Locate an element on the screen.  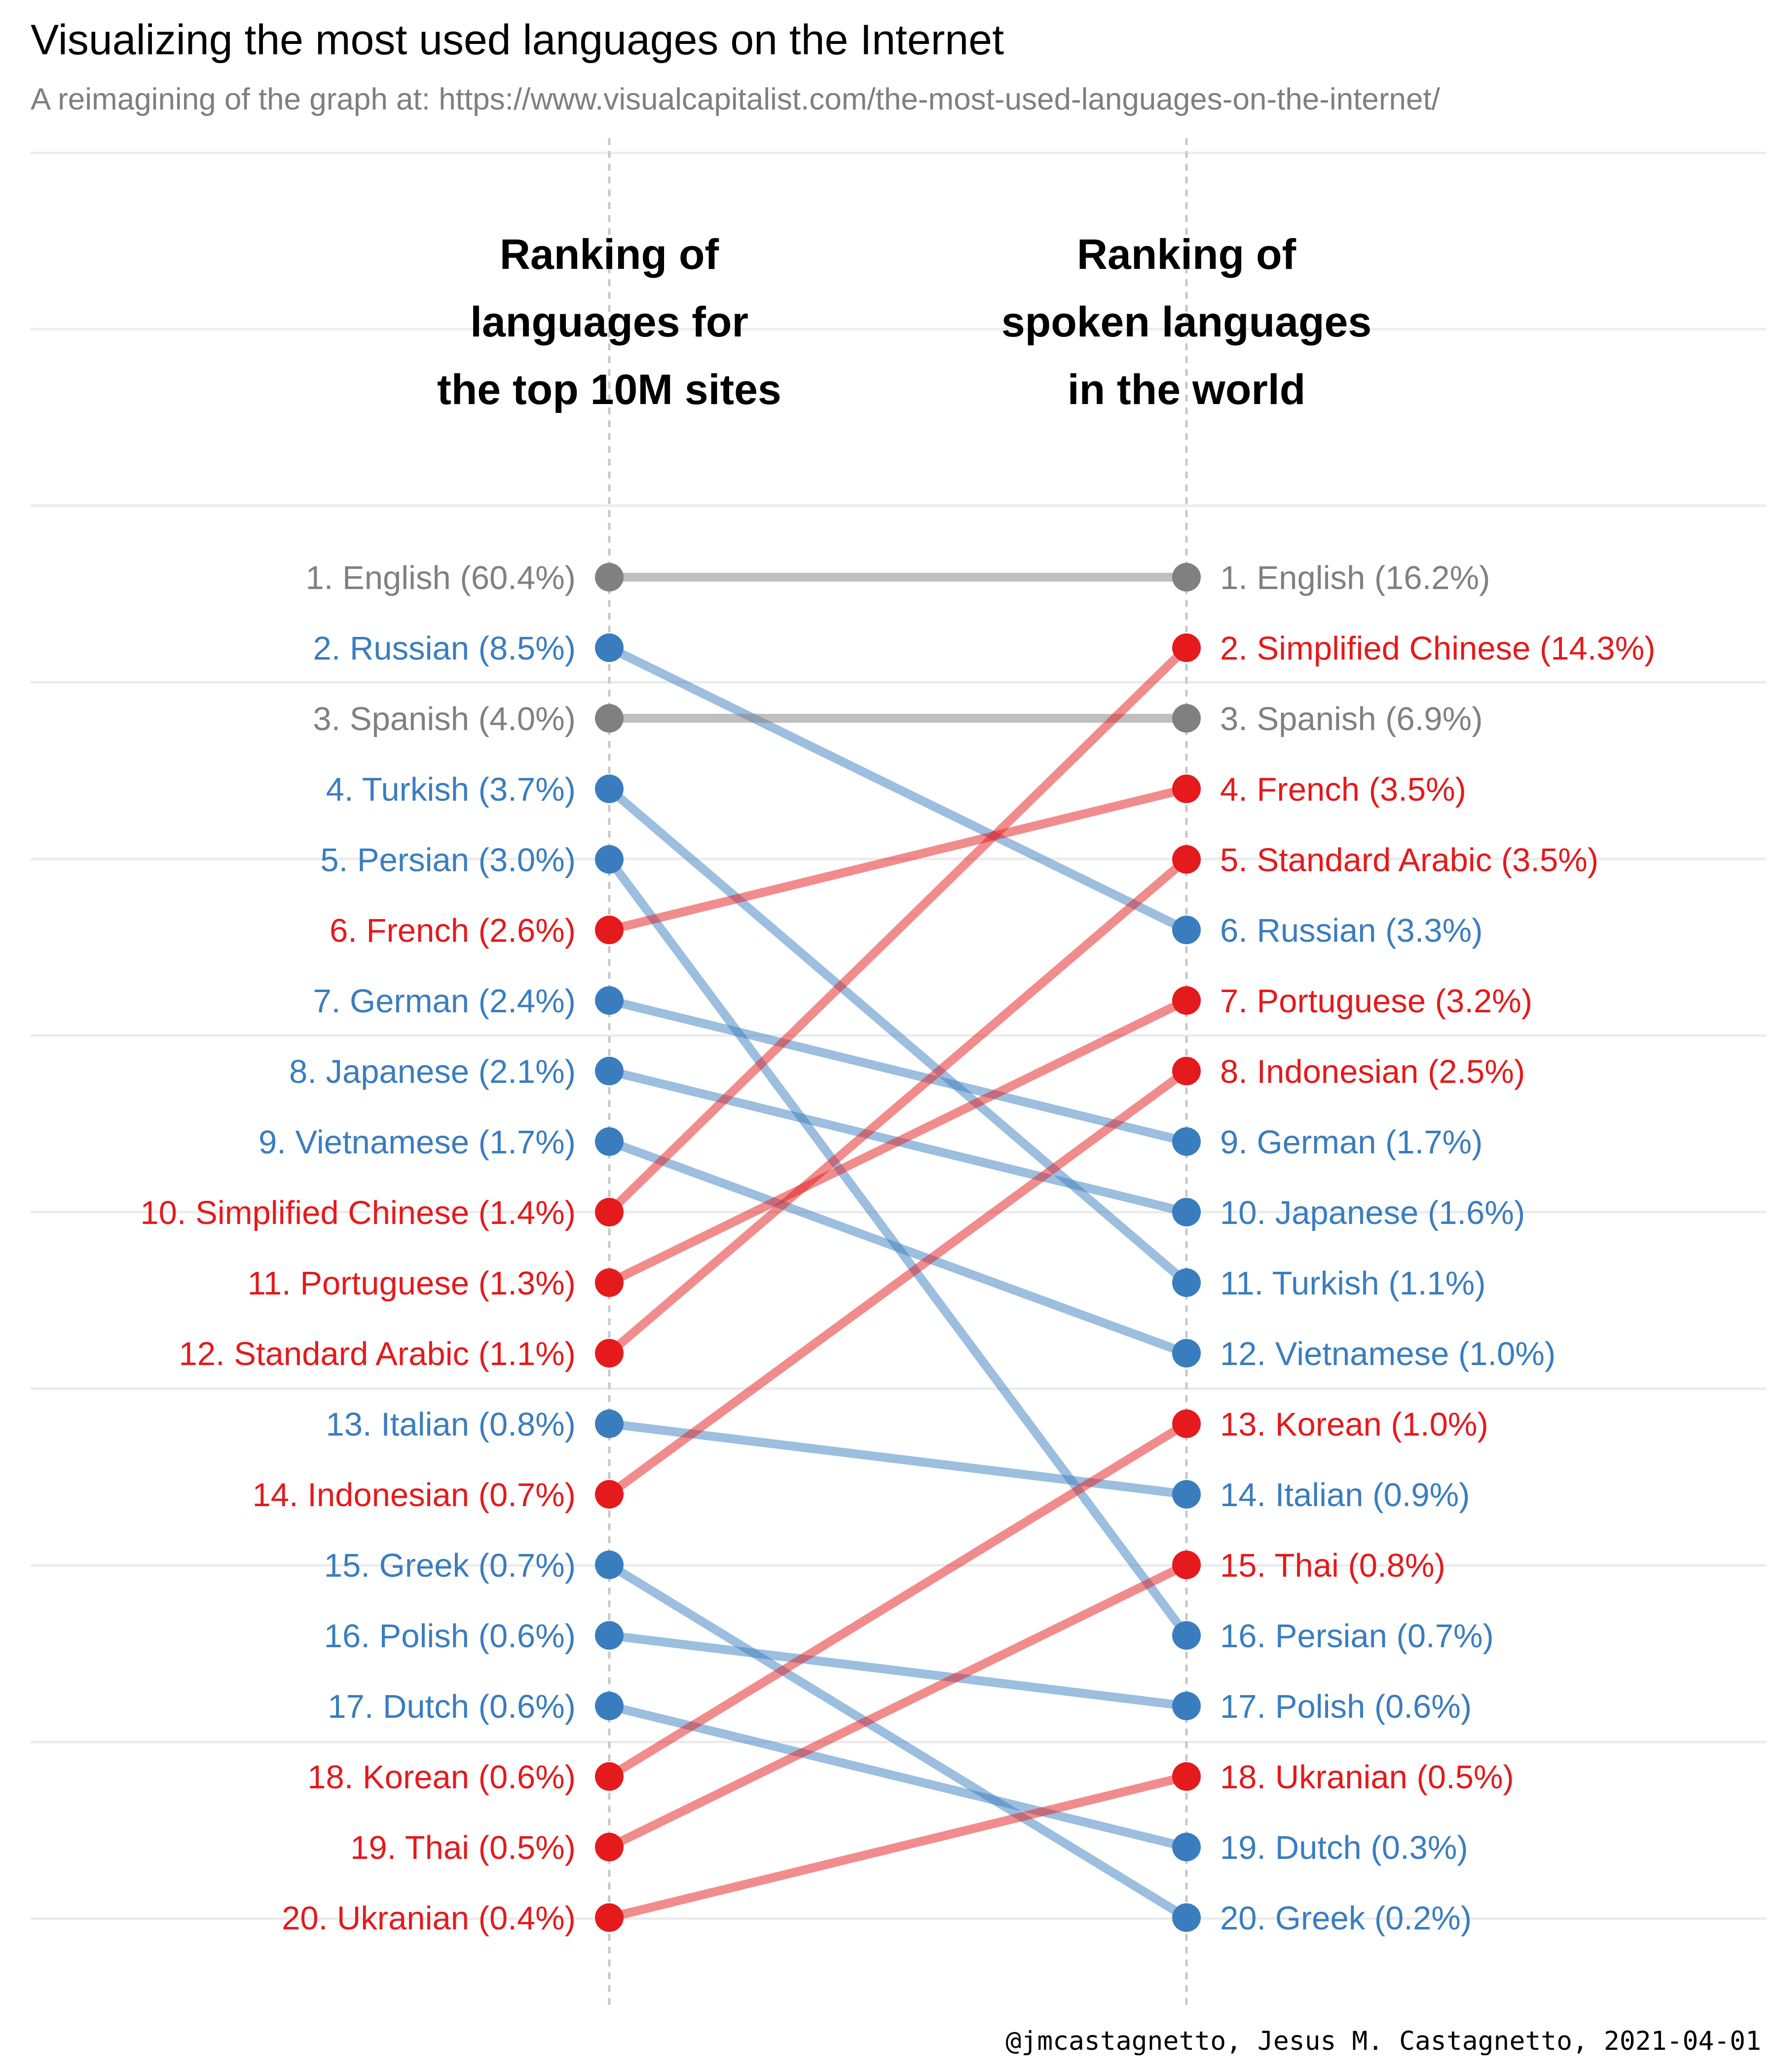
left-label-italian: 13. Italian (0.8%) is located at coordinates (451, 1425).